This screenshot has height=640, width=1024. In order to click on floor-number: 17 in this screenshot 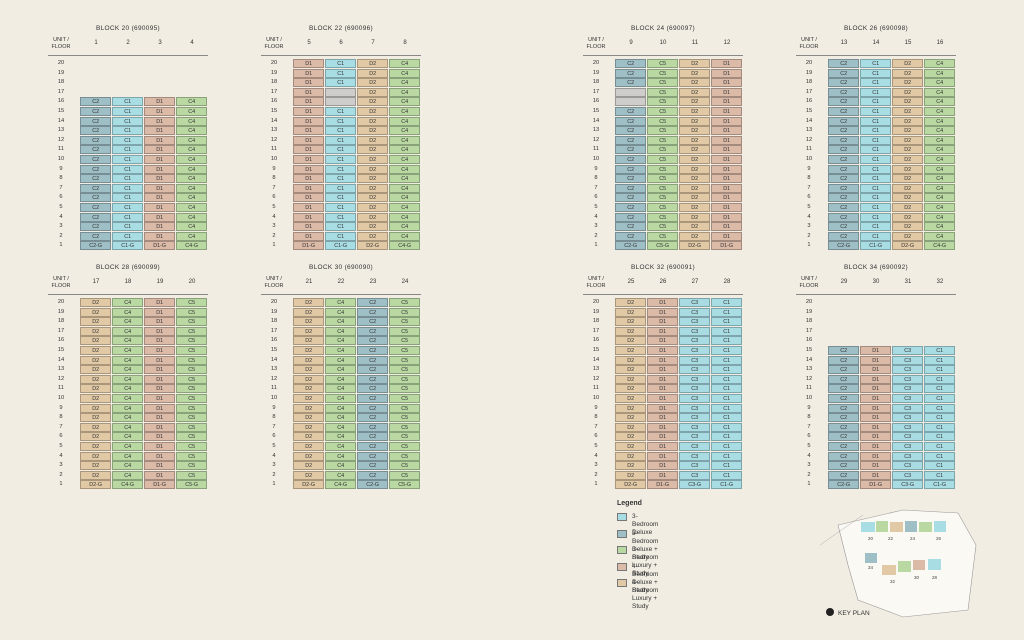, I will do `click(274, 91)`.